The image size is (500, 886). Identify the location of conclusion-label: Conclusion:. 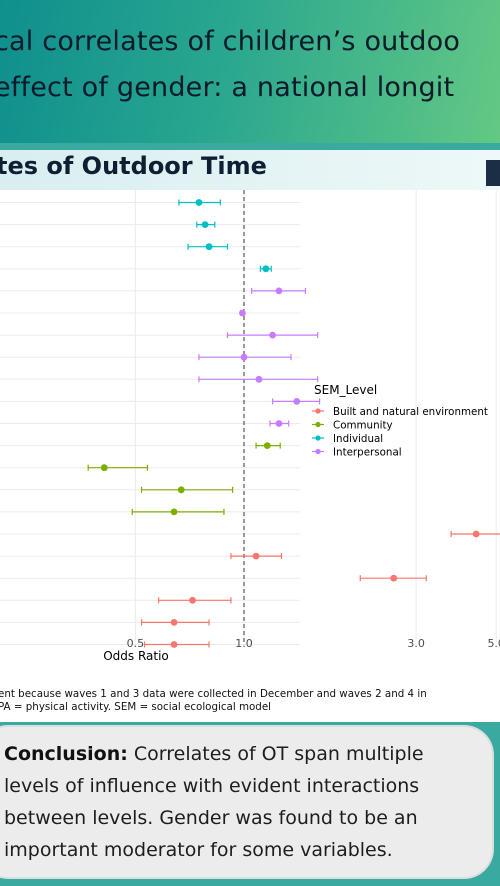
(66, 754).